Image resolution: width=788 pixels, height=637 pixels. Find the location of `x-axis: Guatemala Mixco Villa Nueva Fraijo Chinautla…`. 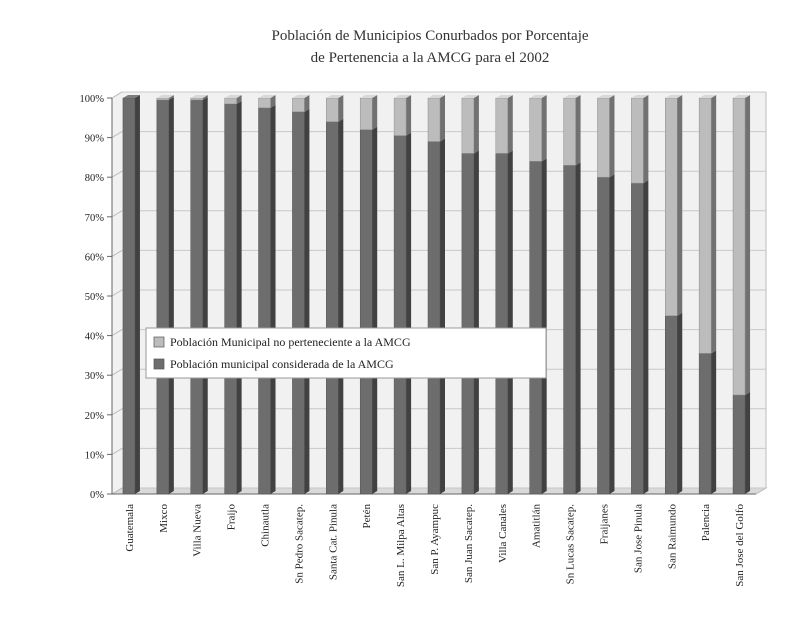

x-axis: Guatemala Mixco Villa Nueva Fraijo Chinautla… is located at coordinates (435, 546).